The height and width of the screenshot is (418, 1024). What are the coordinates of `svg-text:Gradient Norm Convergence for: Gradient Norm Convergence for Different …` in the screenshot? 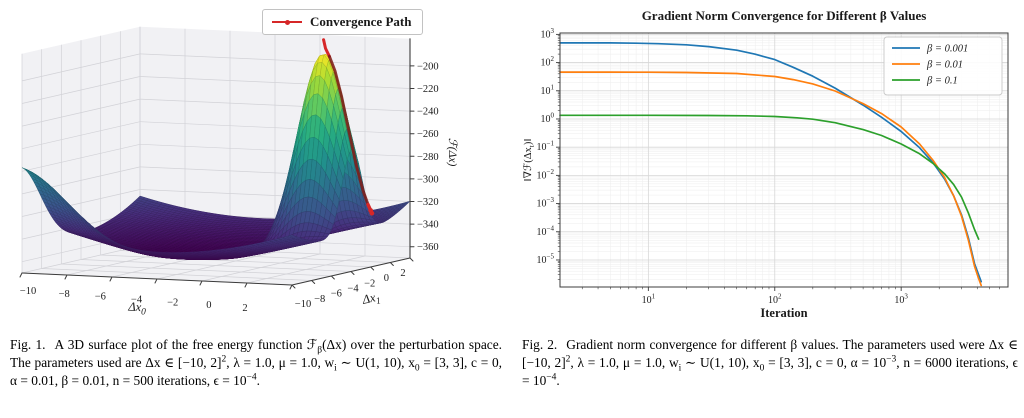 It's located at (784, 15).